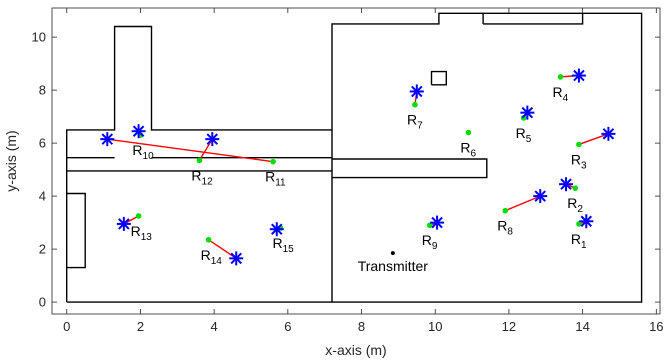 Image resolution: width=668 pixels, height=362 pixels. Describe the element at coordinates (355, 350) in the screenshot. I see `x-axis-title: x-axis (m)` at that location.